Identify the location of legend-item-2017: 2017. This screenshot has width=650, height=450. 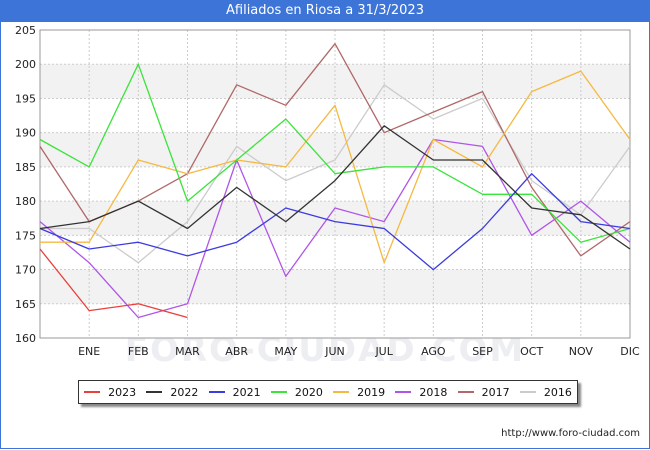
(483, 392).